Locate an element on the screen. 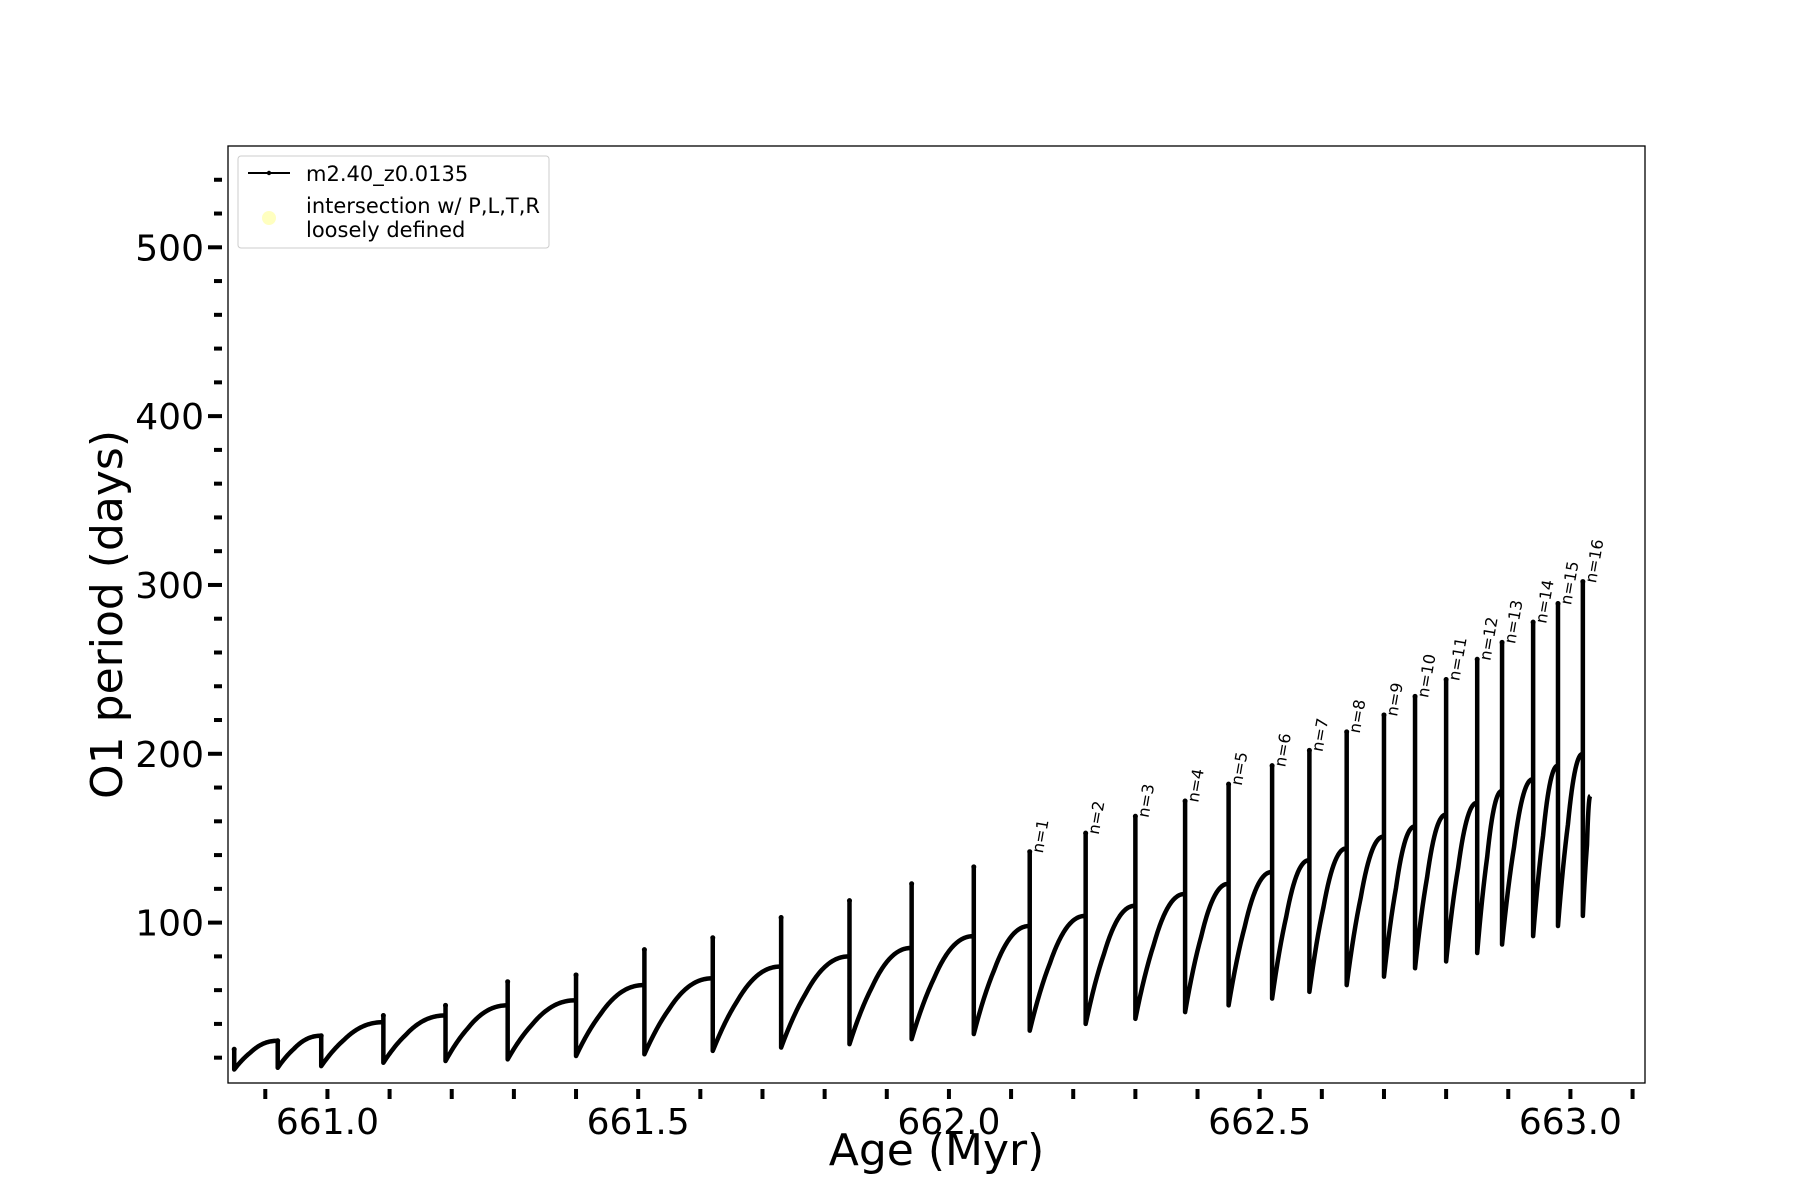  y-axis-ticks: 100 200 300 400 500 is located at coordinates (178, 618).